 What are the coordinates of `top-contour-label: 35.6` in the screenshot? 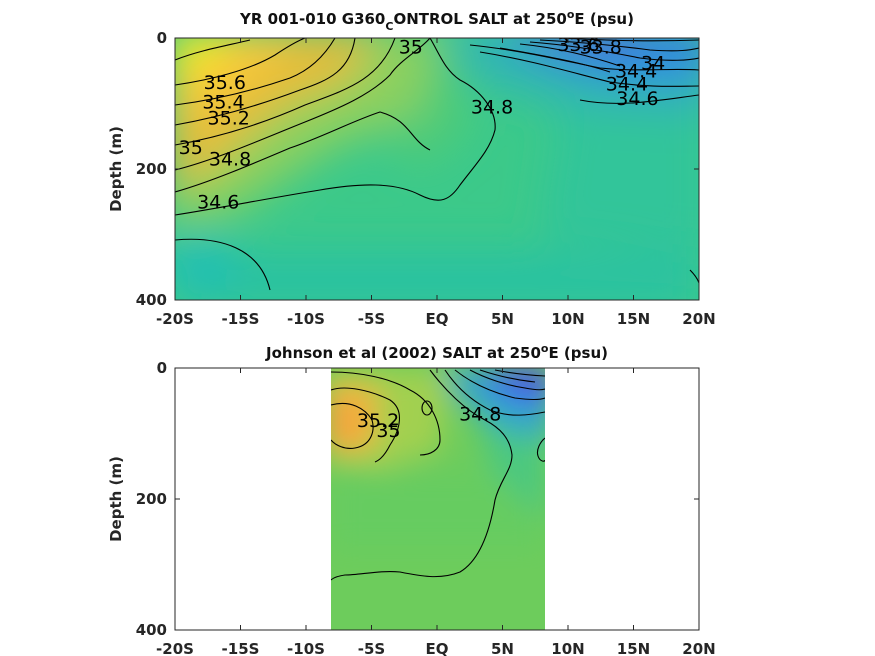 It's located at (225, 83).